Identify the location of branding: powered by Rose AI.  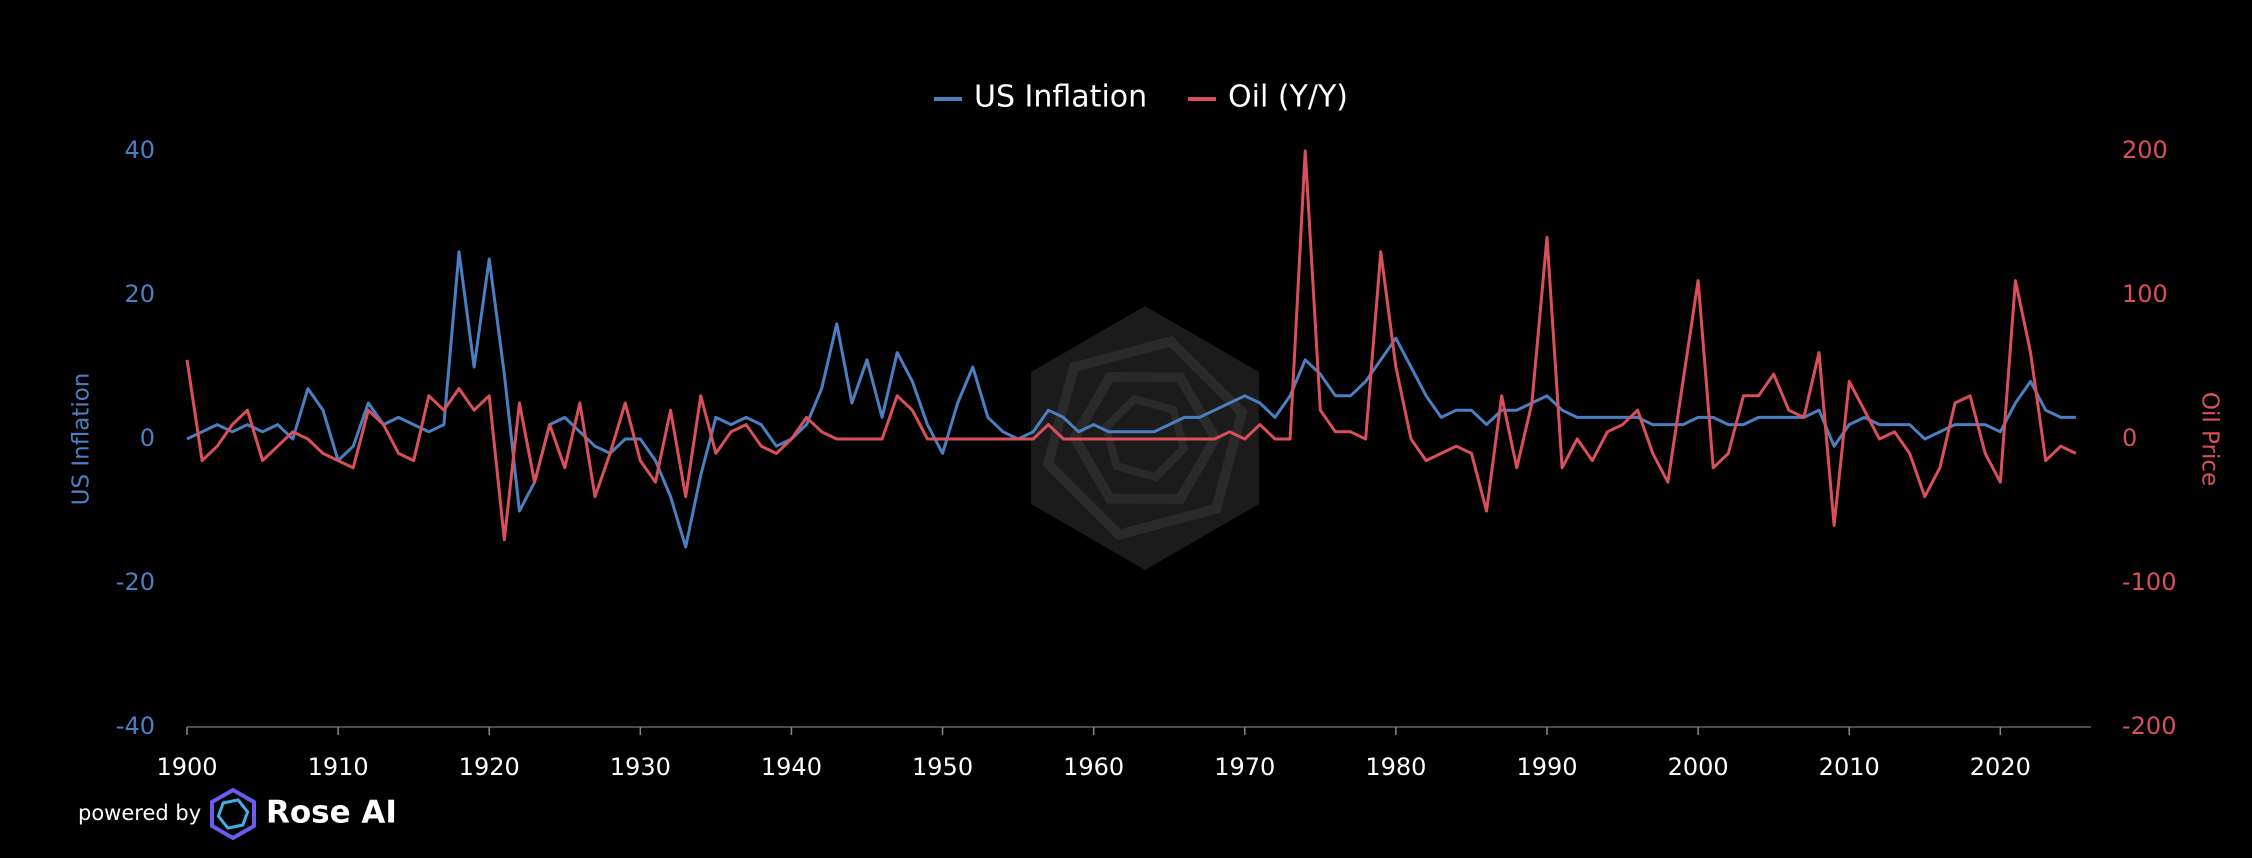
(237, 814).